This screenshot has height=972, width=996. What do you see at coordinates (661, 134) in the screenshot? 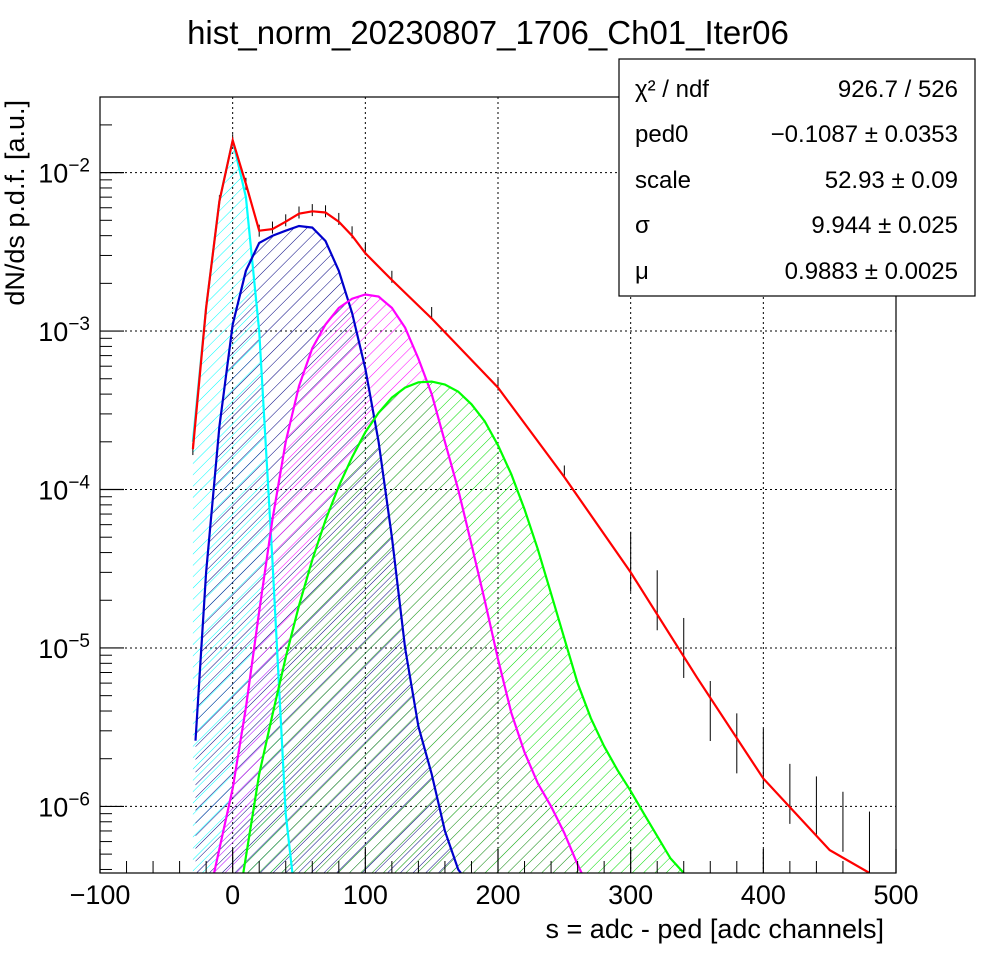
I see `stats-label-ped0: ped0` at bounding box center [661, 134].